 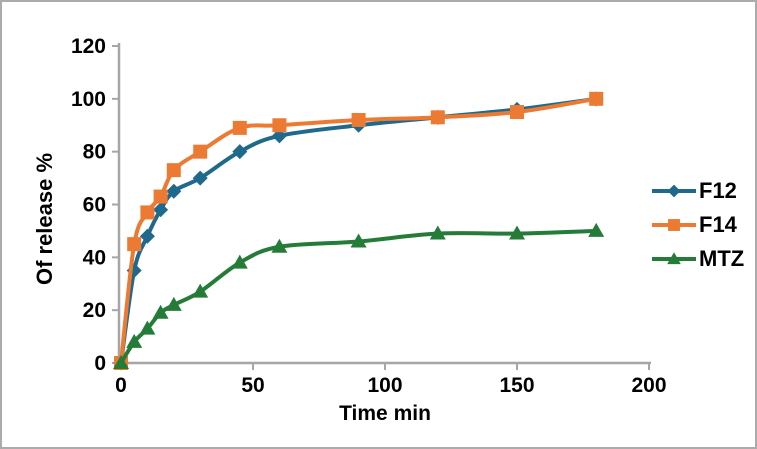 I want to click on svg-text: 40, so click(x=94, y=257).